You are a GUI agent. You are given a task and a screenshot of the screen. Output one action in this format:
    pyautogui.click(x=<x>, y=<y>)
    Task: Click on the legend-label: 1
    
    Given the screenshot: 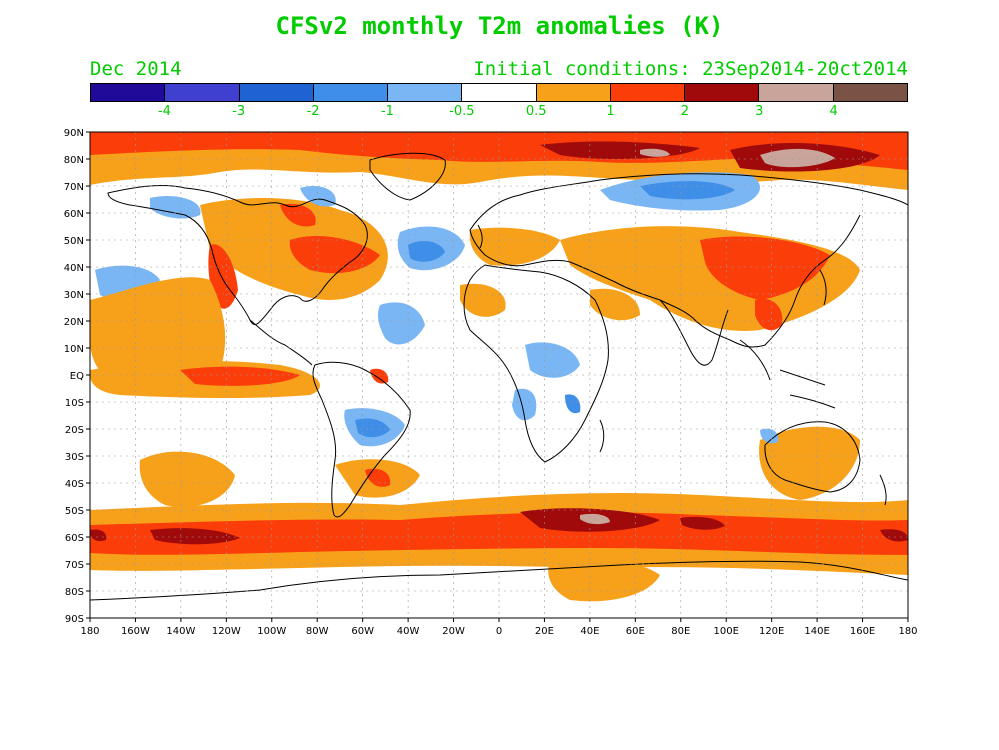 What is the action you would take?
    pyautogui.click(x=610, y=111)
    